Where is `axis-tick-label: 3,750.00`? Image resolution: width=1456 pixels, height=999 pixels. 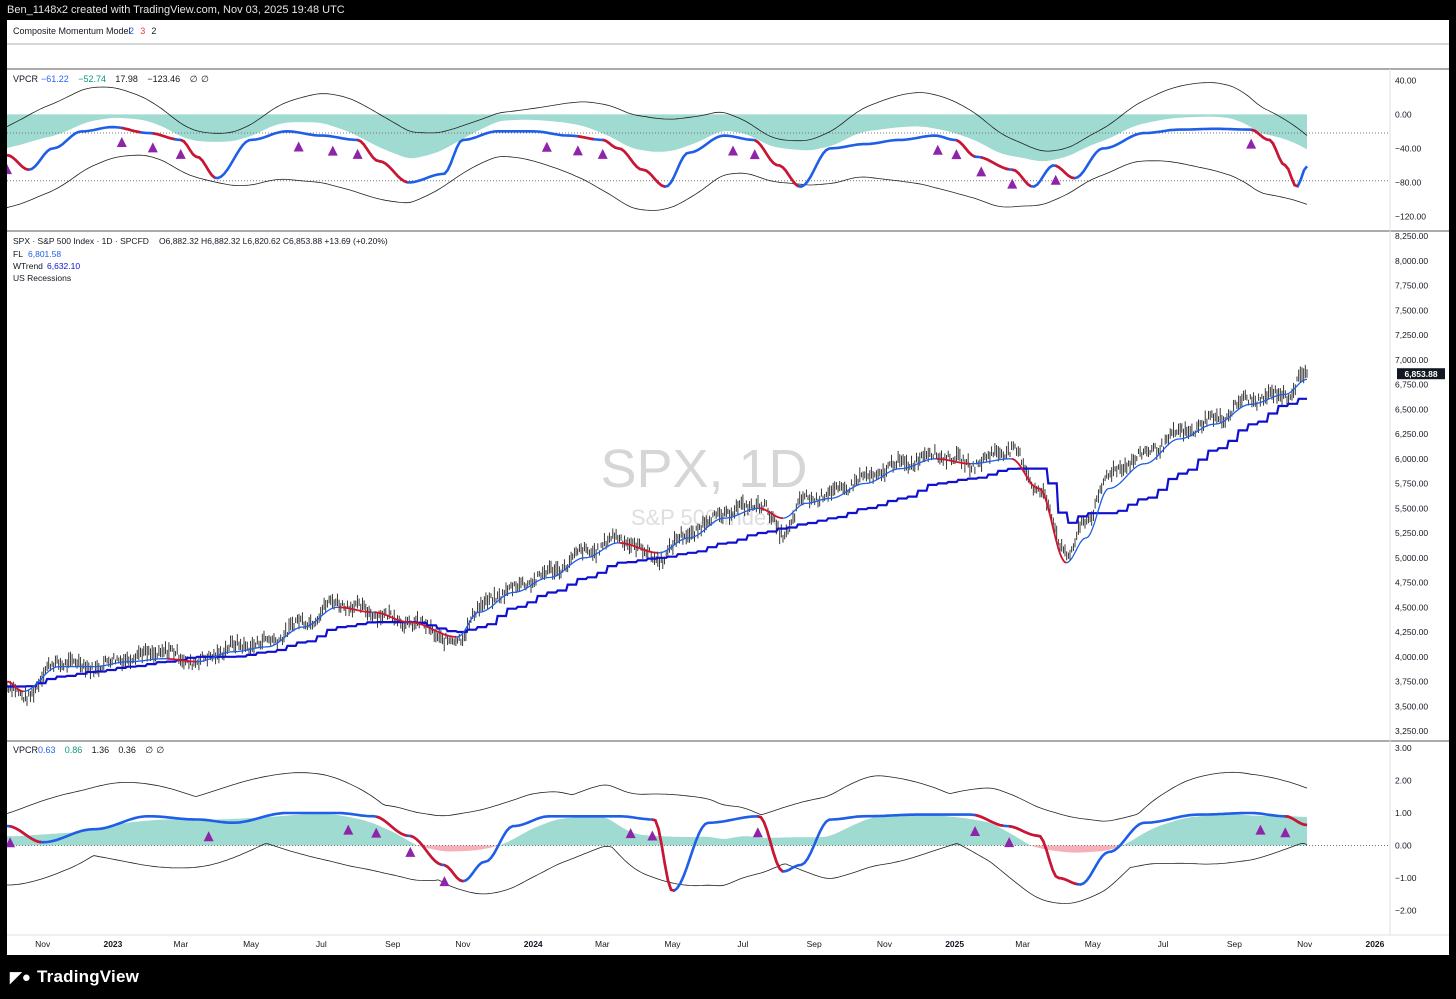 axis-tick-label: 3,750.00 is located at coordinates (1411, 682).